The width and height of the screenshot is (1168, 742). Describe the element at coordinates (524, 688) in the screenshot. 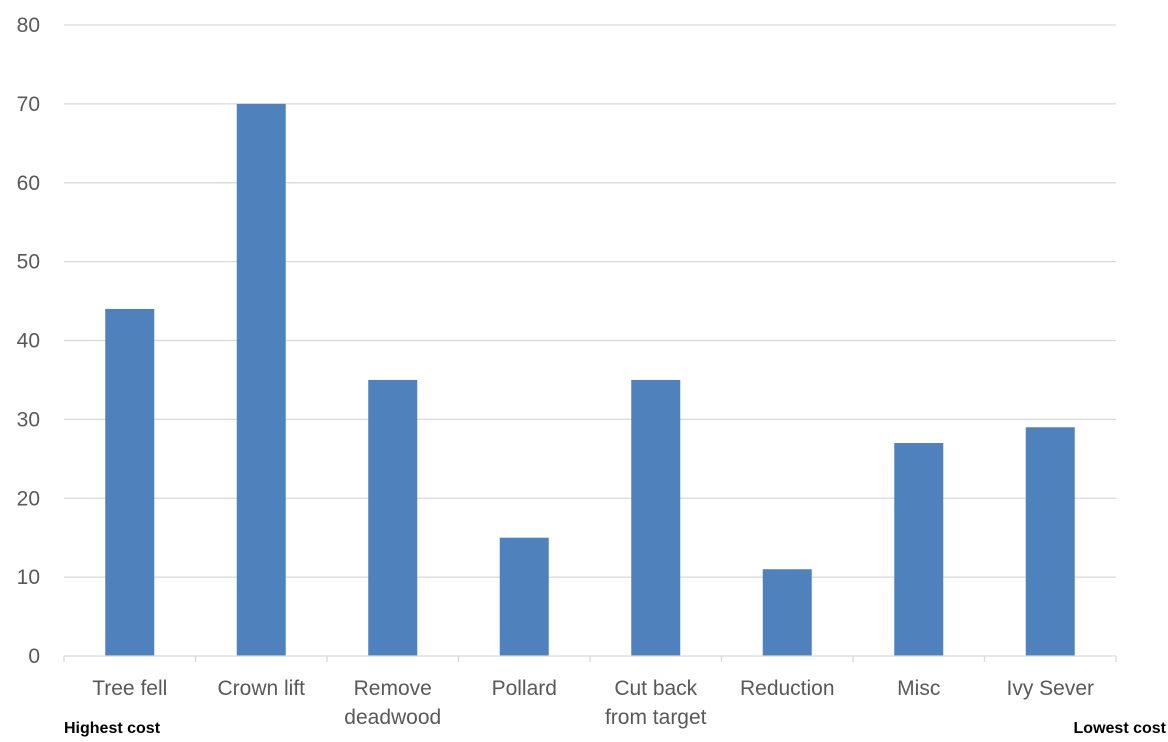

I see `x-tick-label: Pollard` at that location.